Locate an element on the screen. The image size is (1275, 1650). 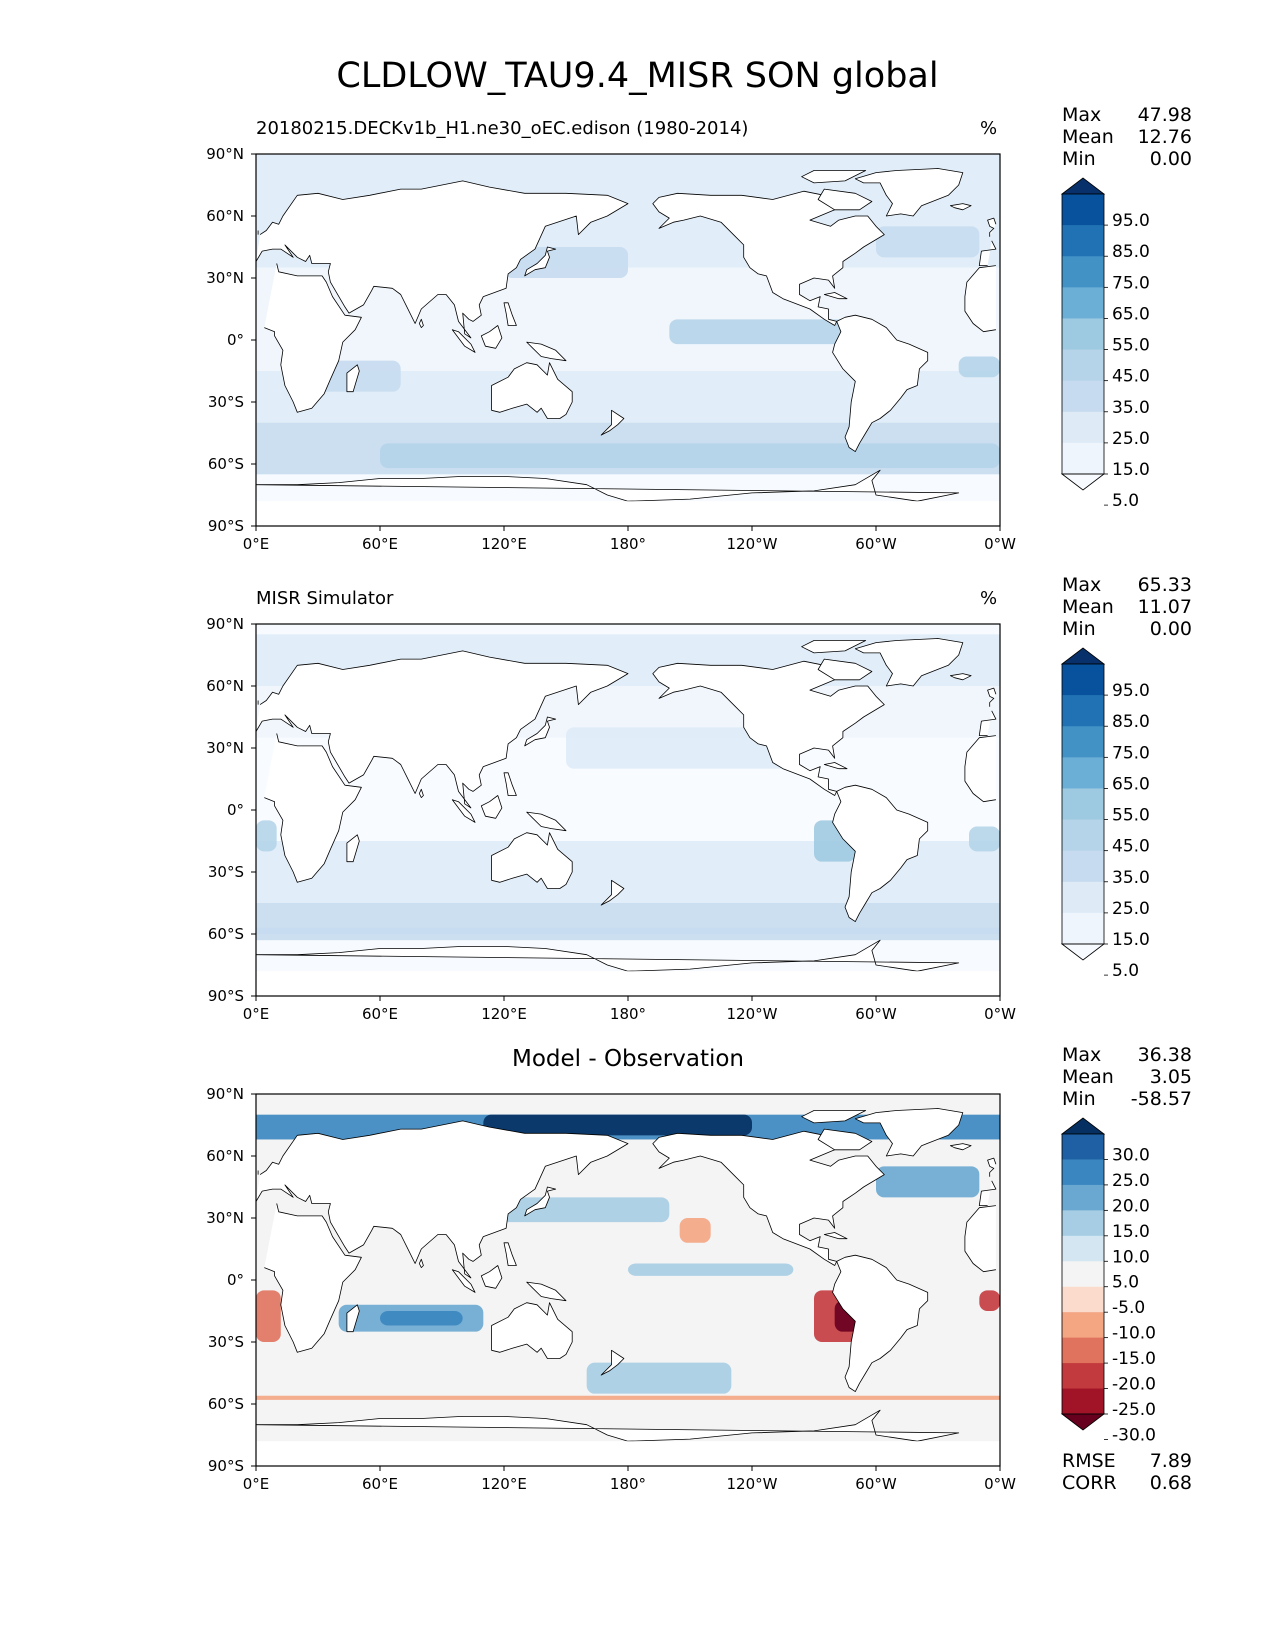
stat-min-label: Min is located at coordinates (1079, 159).